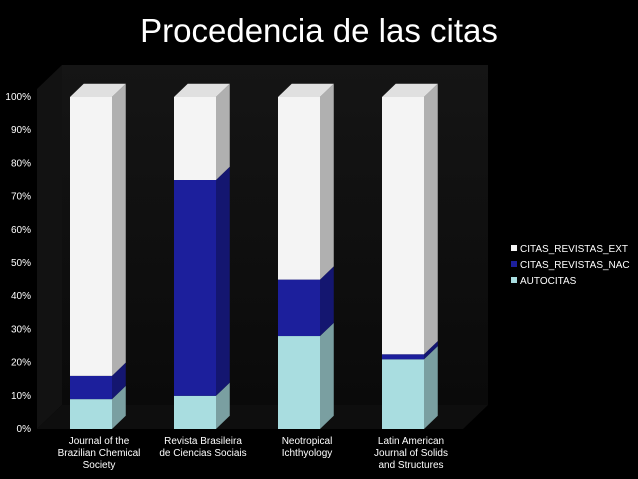 Image resolution: width=638 pixels, height=479 pixels. Describe the element at coordinates (21, 329) in the screenshot. I see `y-tick-label: 30%` at that location.